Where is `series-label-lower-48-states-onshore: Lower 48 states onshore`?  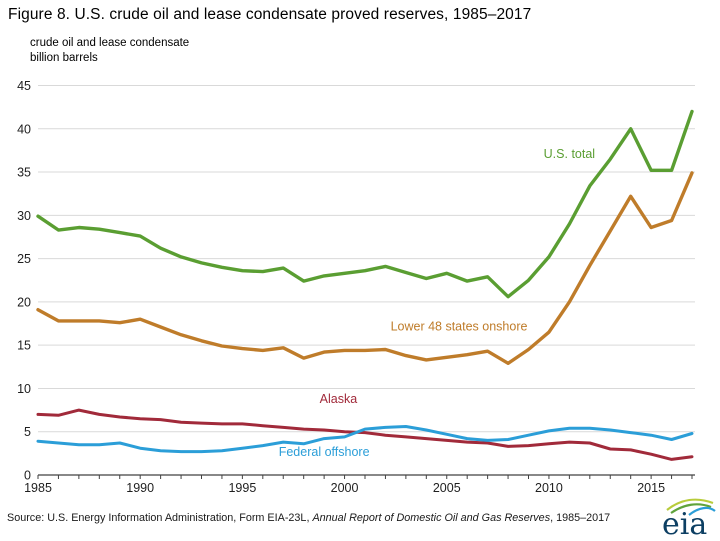
series-label-lower-48-states-onshore: Lower 48 states onshore is located at coordinates (459, 326).